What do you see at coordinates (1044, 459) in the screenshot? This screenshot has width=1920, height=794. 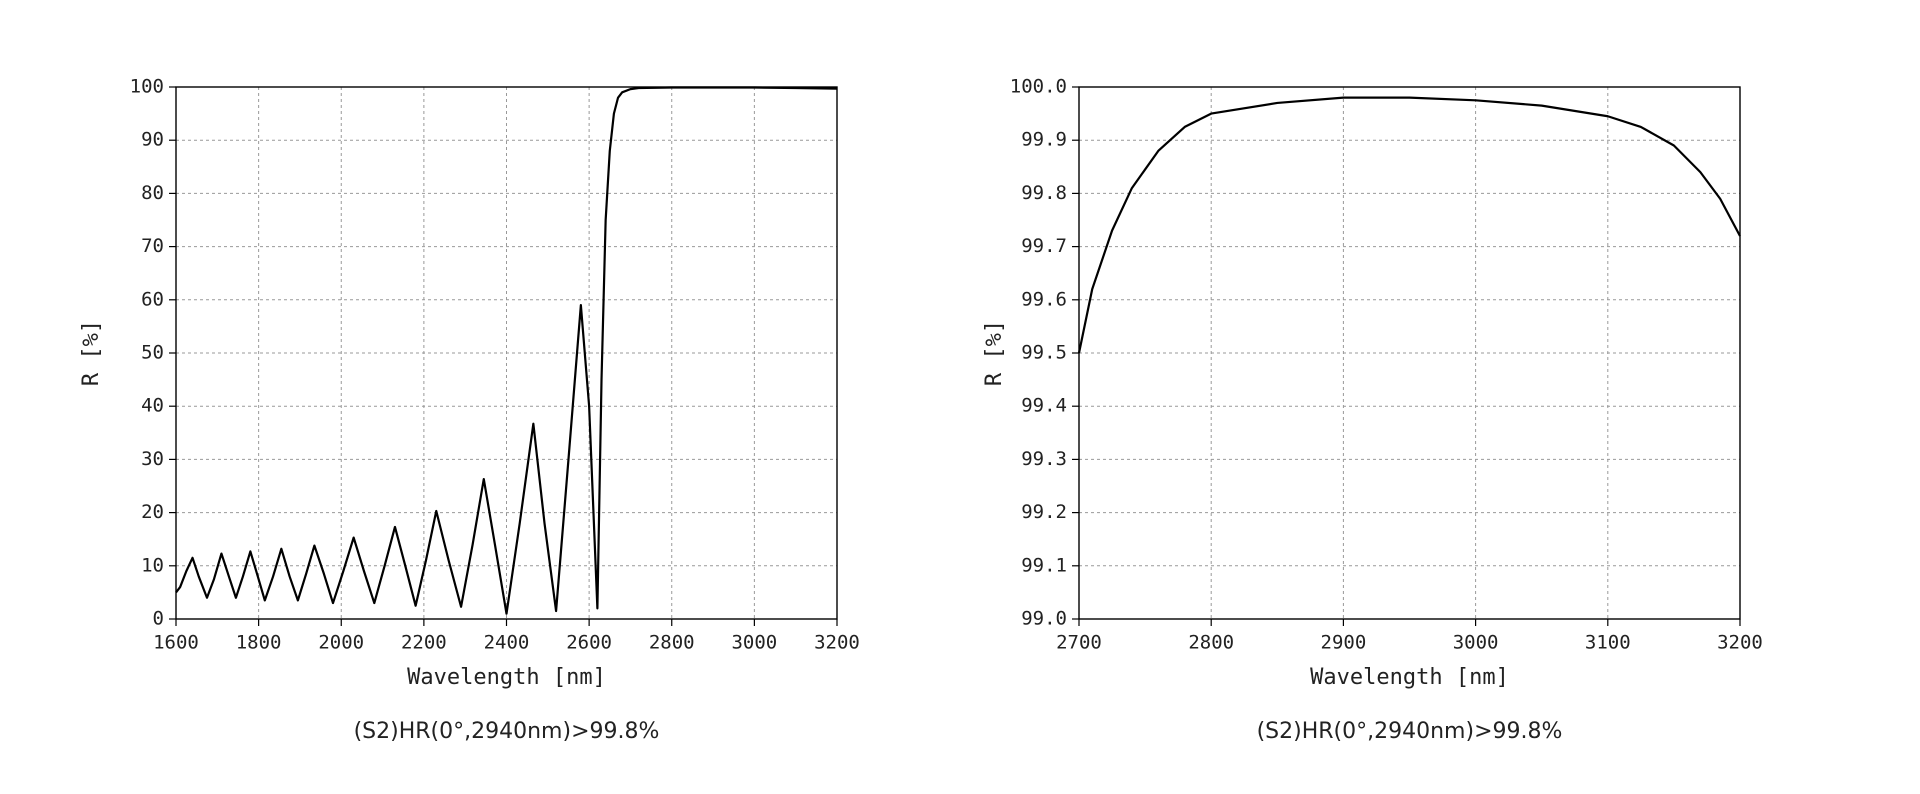 I see `y-tick-label: 99.3` at bounding box center [1044, 459].